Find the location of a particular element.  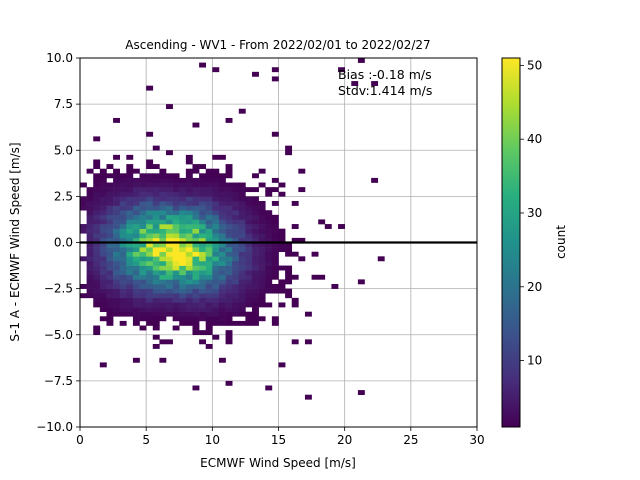

colorbar is located at coordinates (511, 242).